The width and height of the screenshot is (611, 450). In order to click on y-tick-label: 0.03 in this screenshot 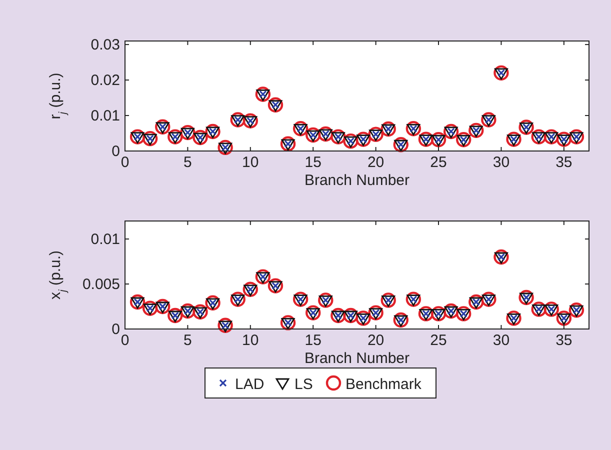, I will do `click(105, 45)`.